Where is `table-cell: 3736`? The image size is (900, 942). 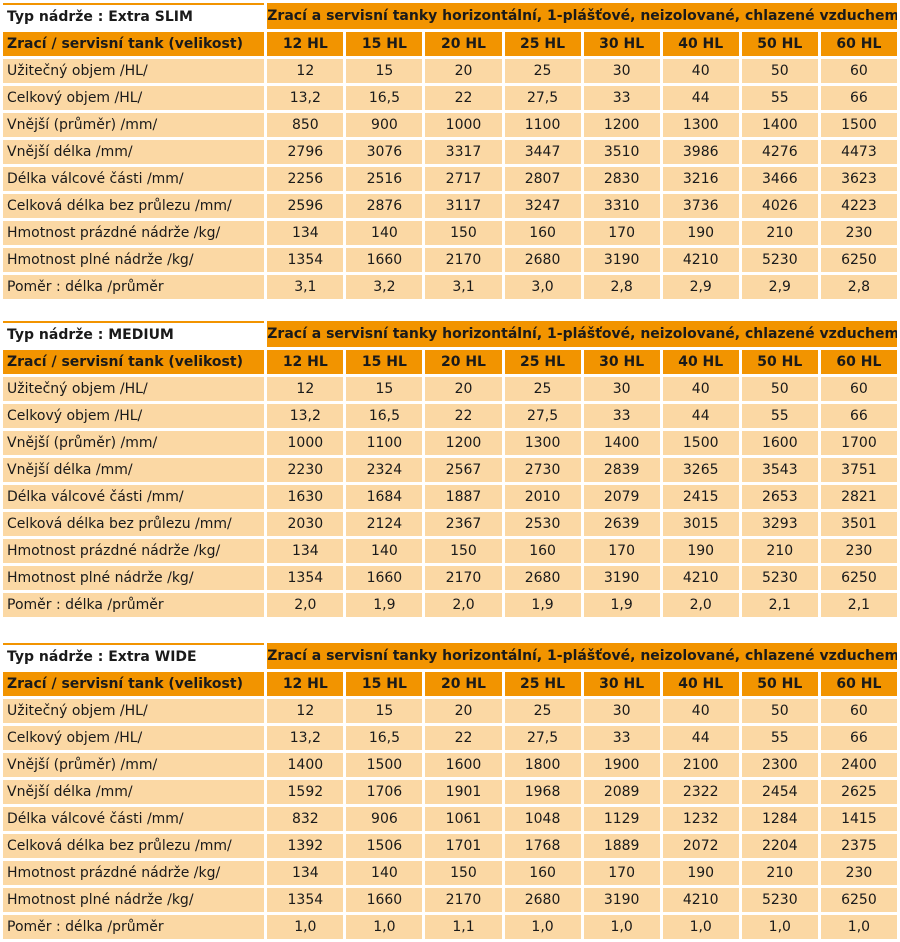
table-cell: 3736 is located at coordinates (700, 206).